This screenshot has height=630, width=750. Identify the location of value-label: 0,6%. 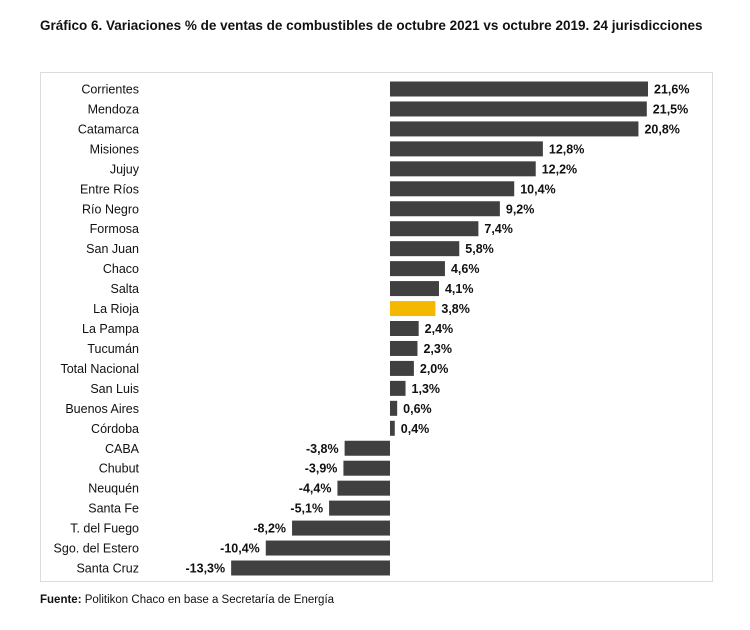
(417, 409).